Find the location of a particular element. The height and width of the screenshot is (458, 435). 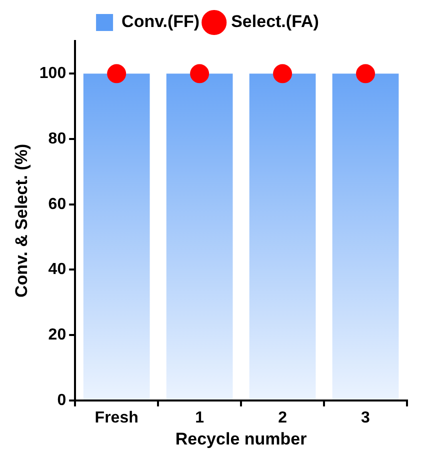

y-tick-label: 40 is located at coordinates (57, 269).